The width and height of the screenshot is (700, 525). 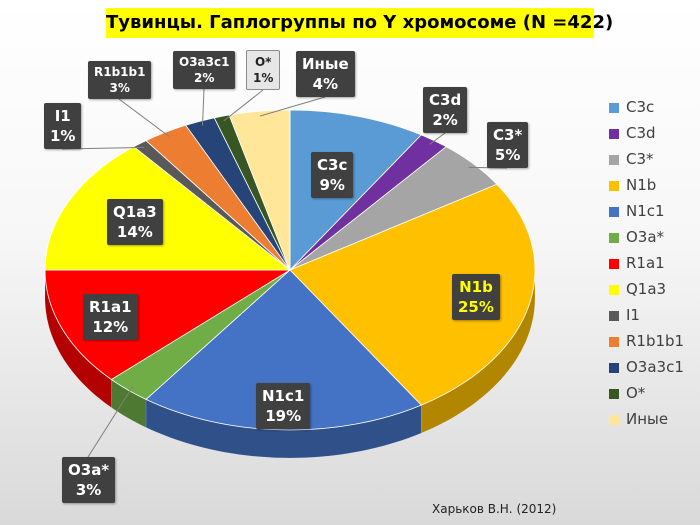 What do you see at coordinates (654, 395) in the screenshot?
I see `legend-item-11: O*` at bounding box center [654, 395].